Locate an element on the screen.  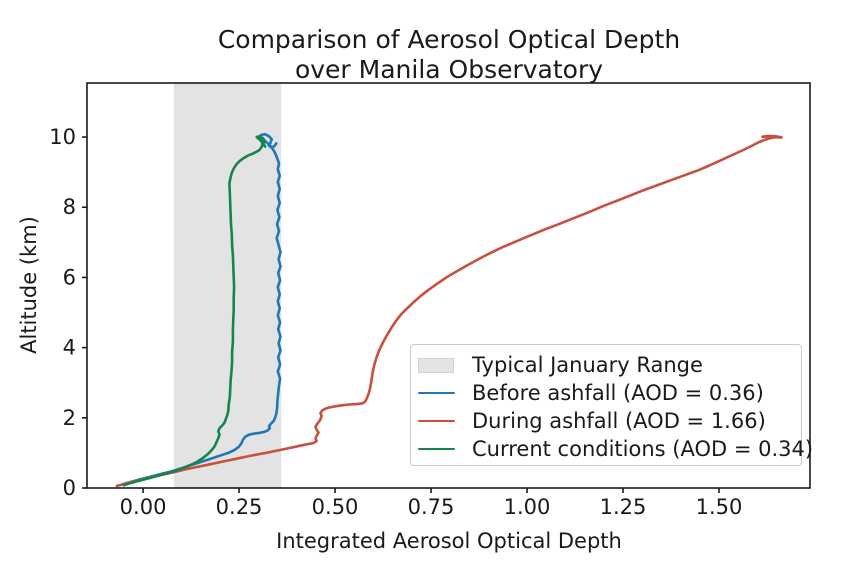
typical-range-band is located at coordinates (227, 285).